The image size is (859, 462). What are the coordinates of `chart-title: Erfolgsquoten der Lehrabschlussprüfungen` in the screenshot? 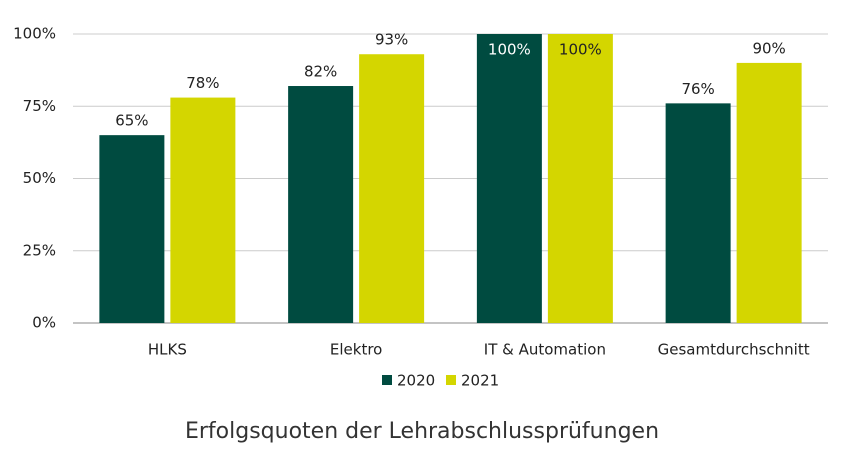 It's located at (422, 431).